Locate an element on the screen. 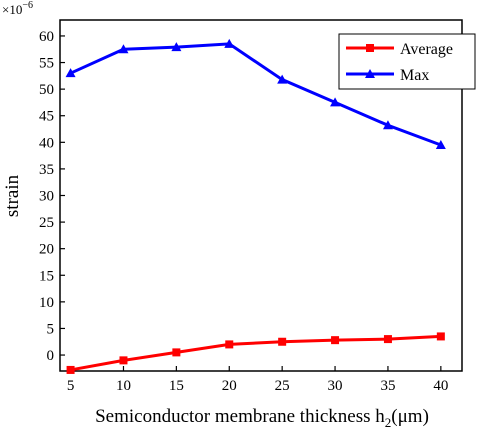 This screenshot has width=484, height=435. y-tick-label: 40 is located at coordinates (46, 143).